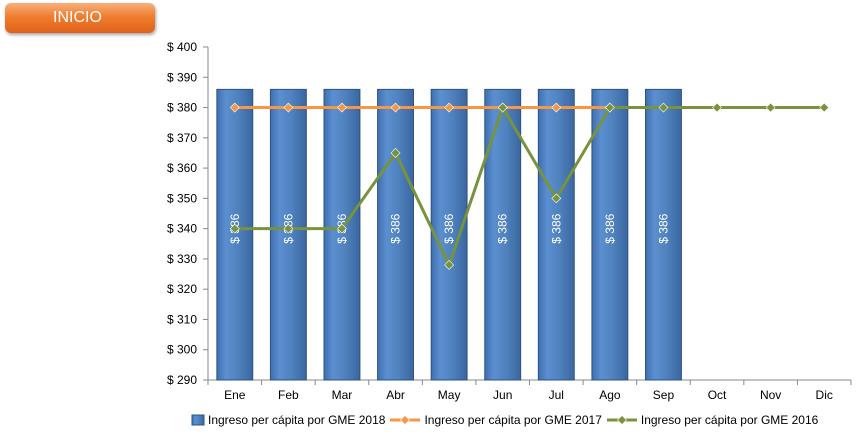 The width and height of the screenshot is (858, 444). I want to click on legend-label: Ingreso per cápita por GME 2016, so click(729, 420).